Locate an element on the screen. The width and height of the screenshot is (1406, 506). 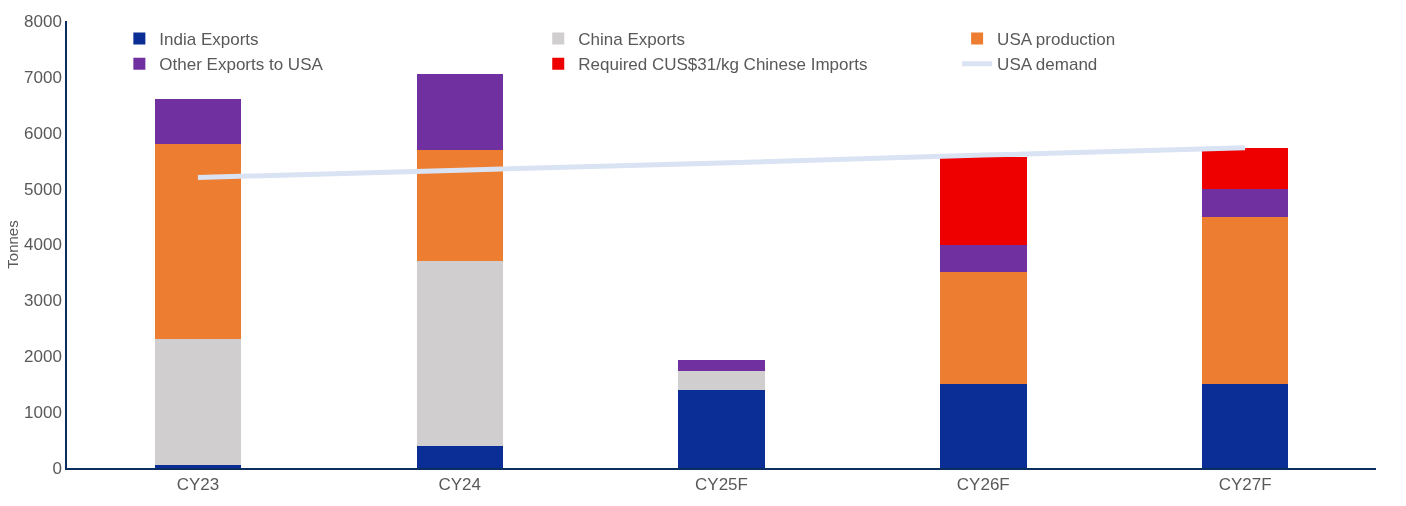
legend-label: China Exports is located at coordinates (632, 40).